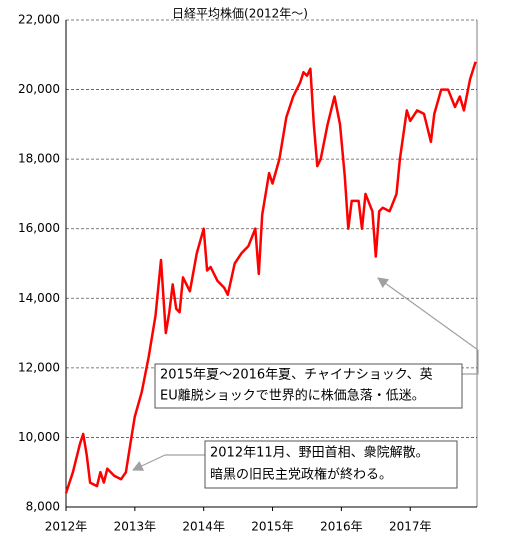 The width and height of the screenshot is (505, 541). What do you see at coordinates (39, 89) in the screenshot?
I see `y-tick-label: 20,000` at bounding box center [39, 89].